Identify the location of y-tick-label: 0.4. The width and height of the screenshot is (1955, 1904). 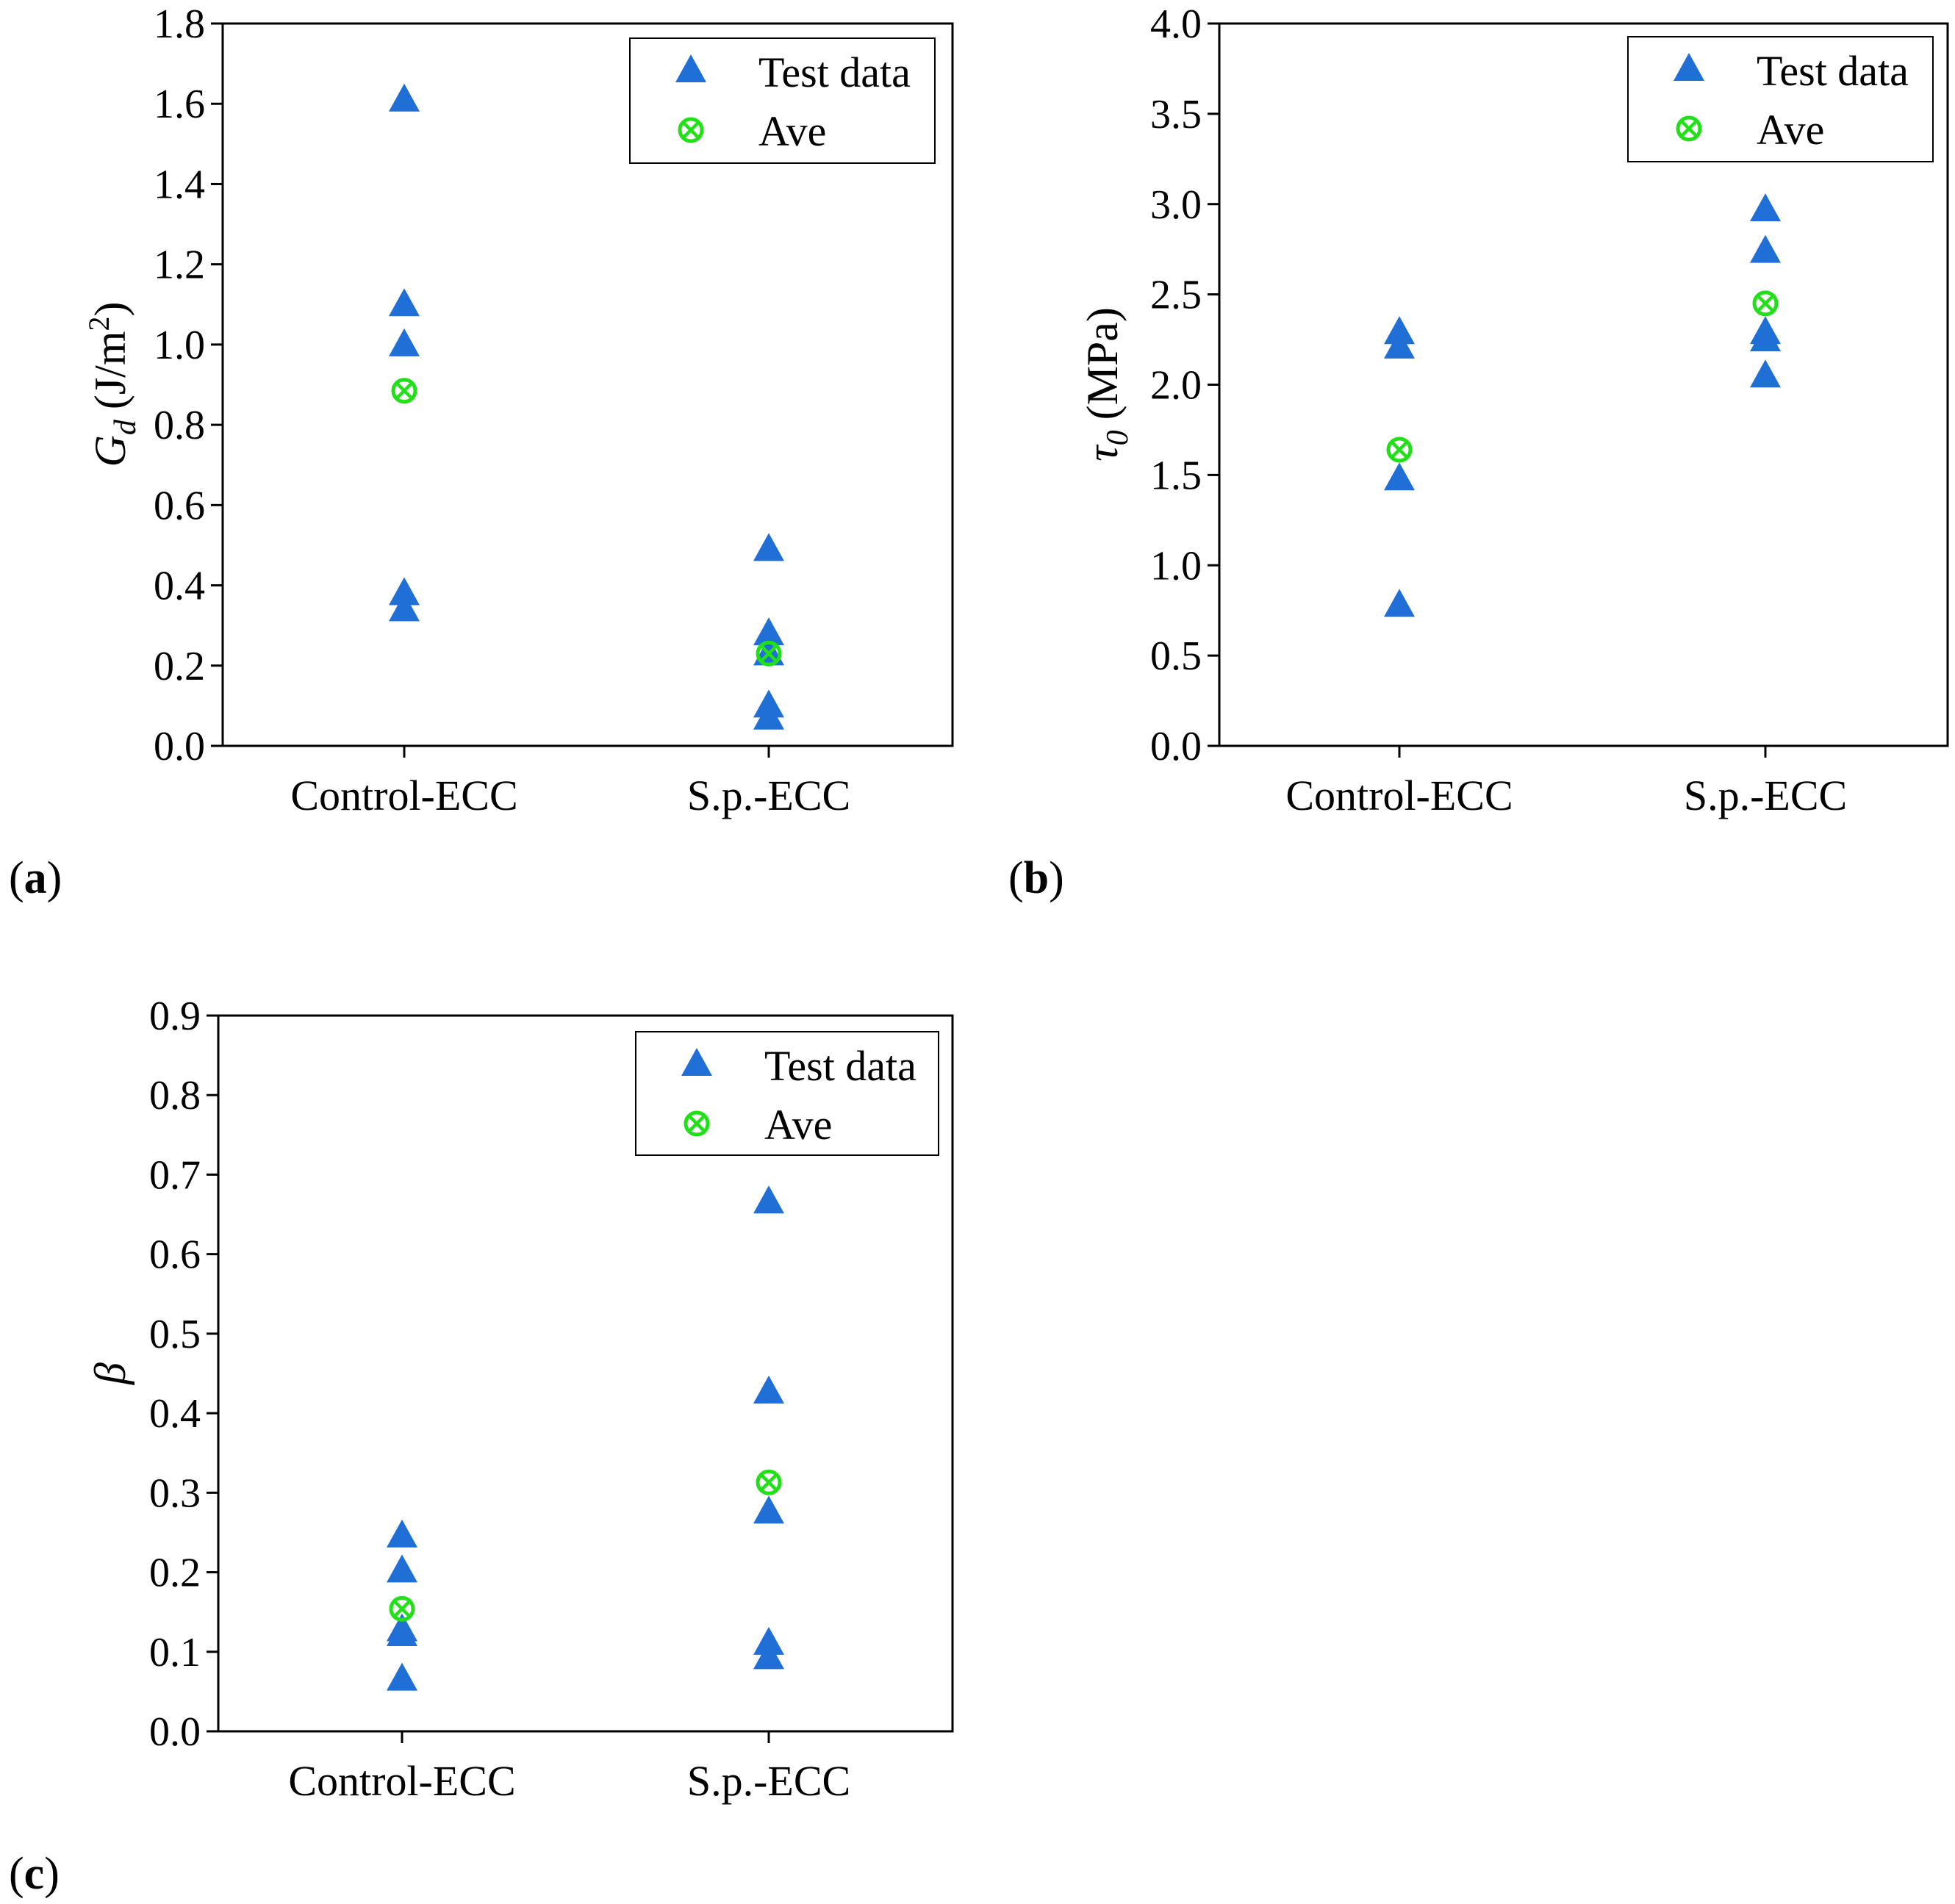
(175, 1414).